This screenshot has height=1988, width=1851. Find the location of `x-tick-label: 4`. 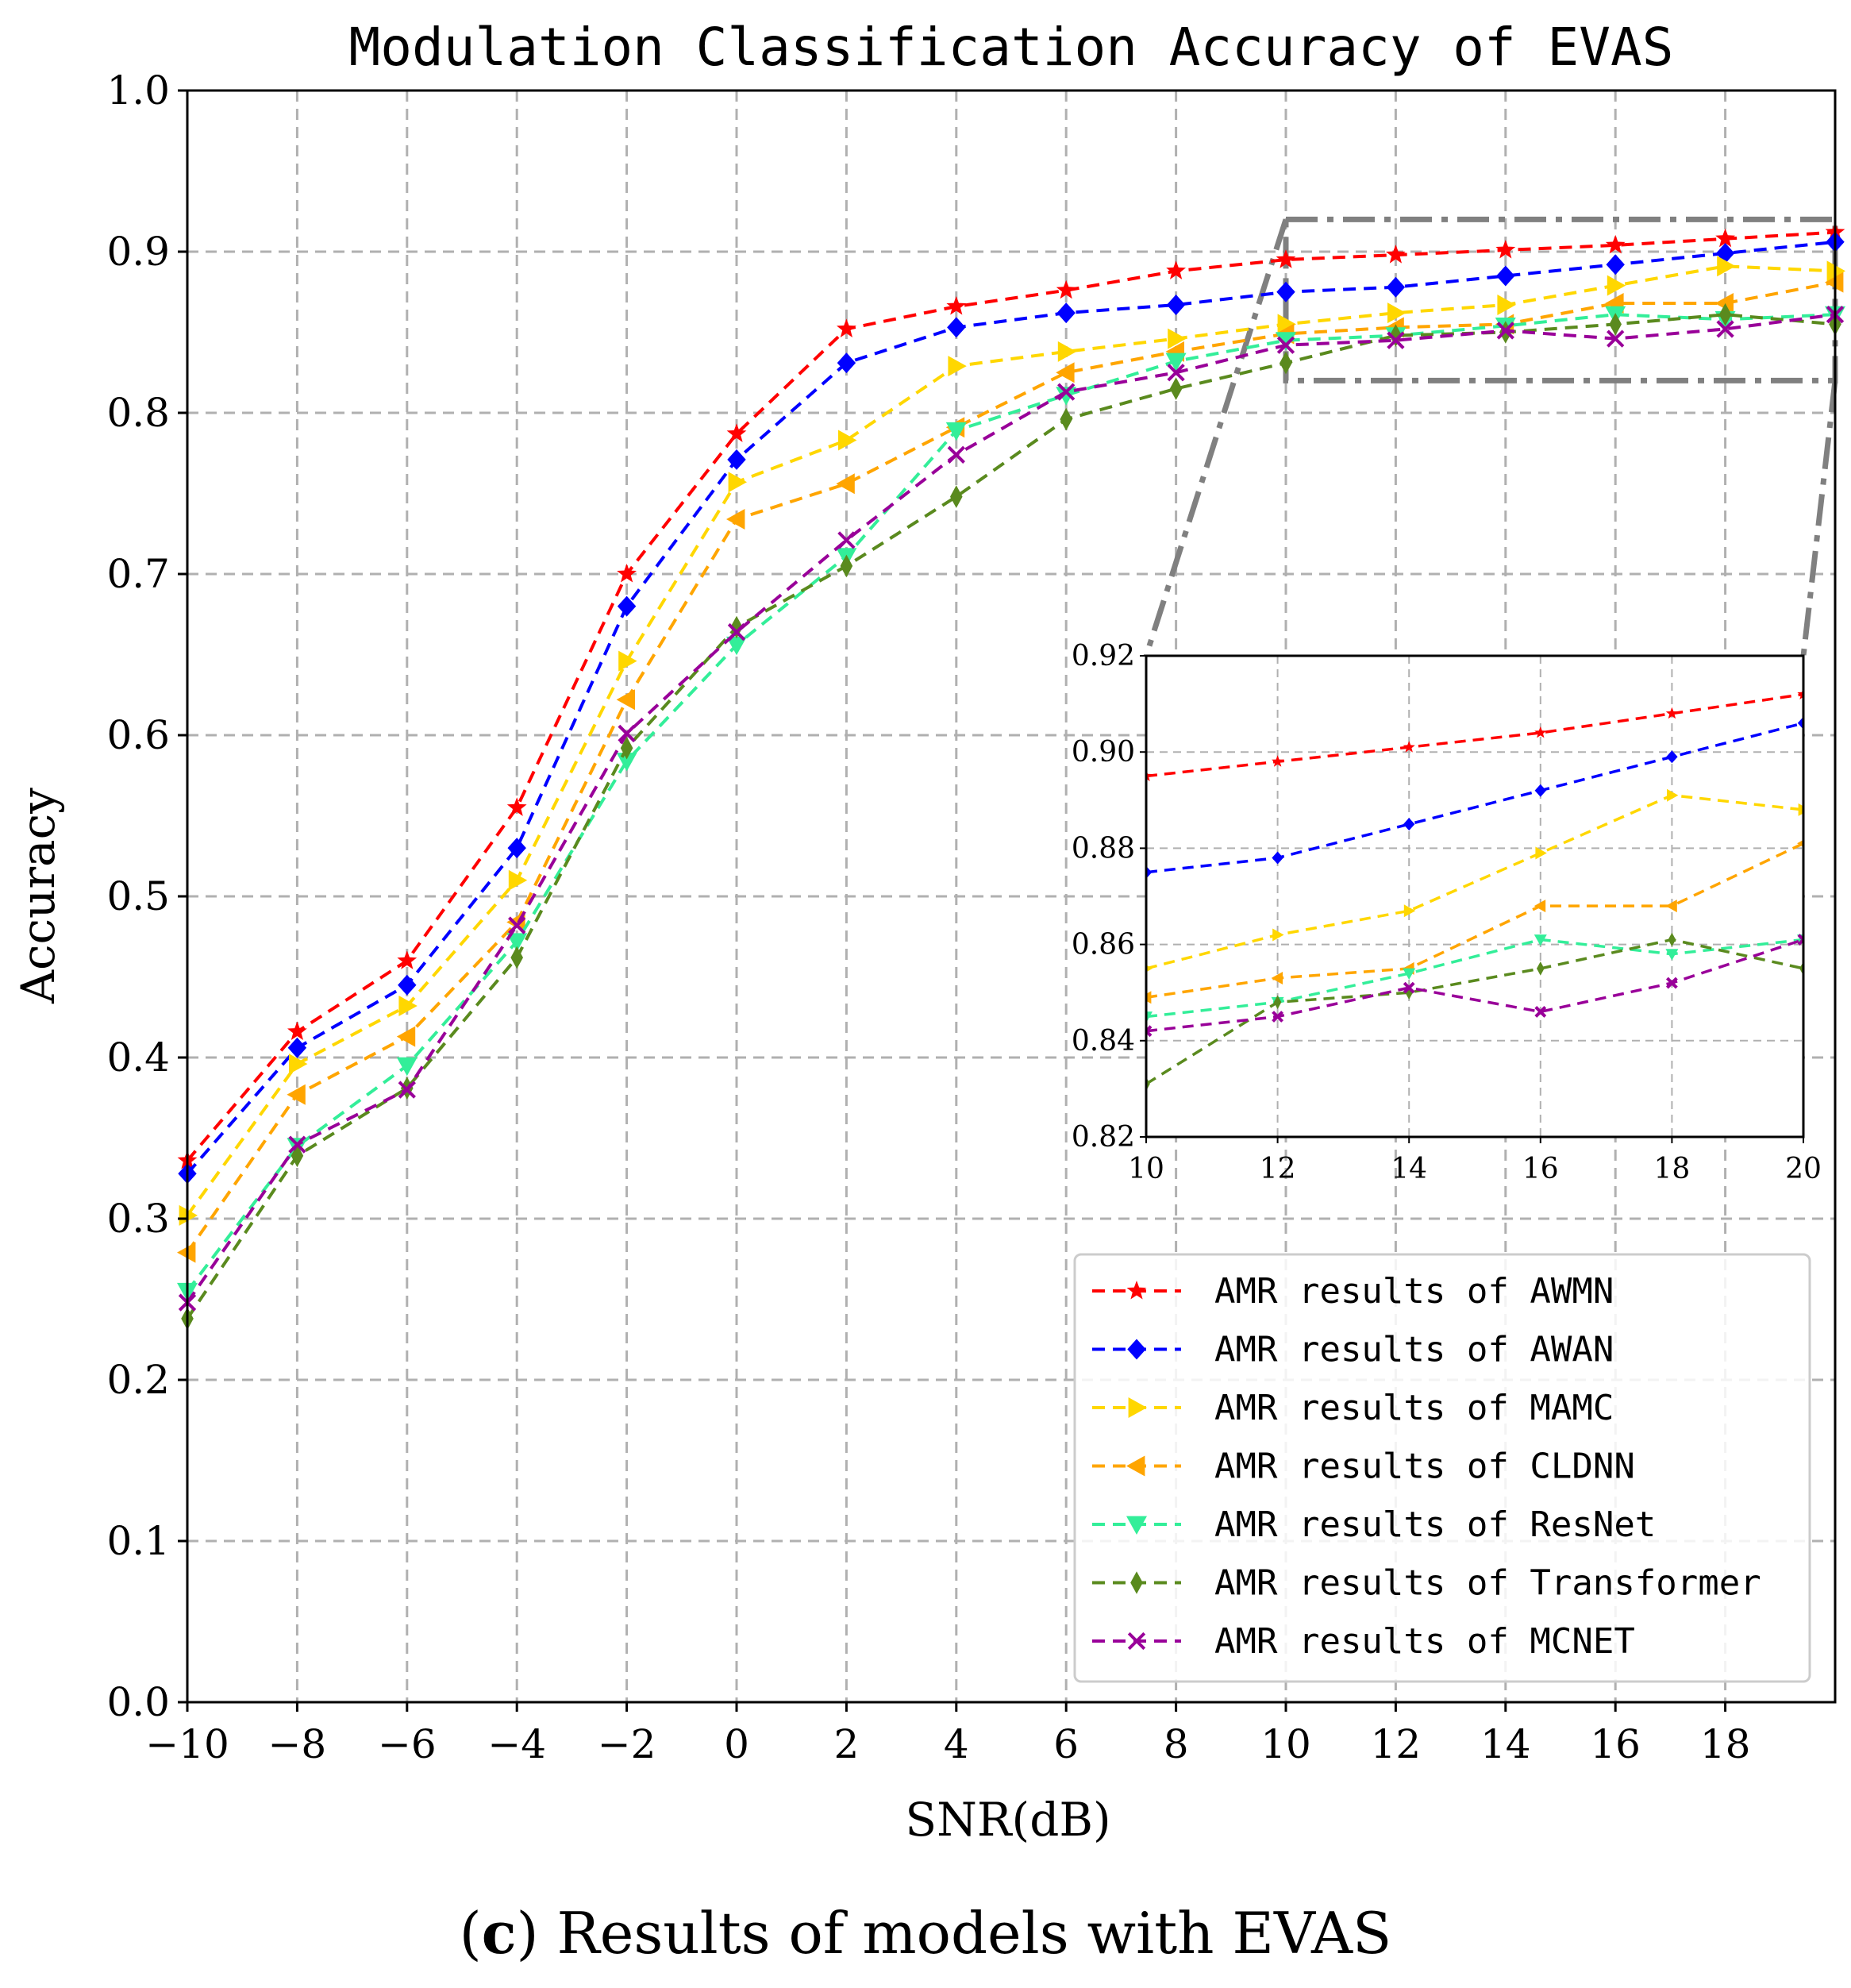

x-tick-label: 4 is located at coordinates (956, 1744).